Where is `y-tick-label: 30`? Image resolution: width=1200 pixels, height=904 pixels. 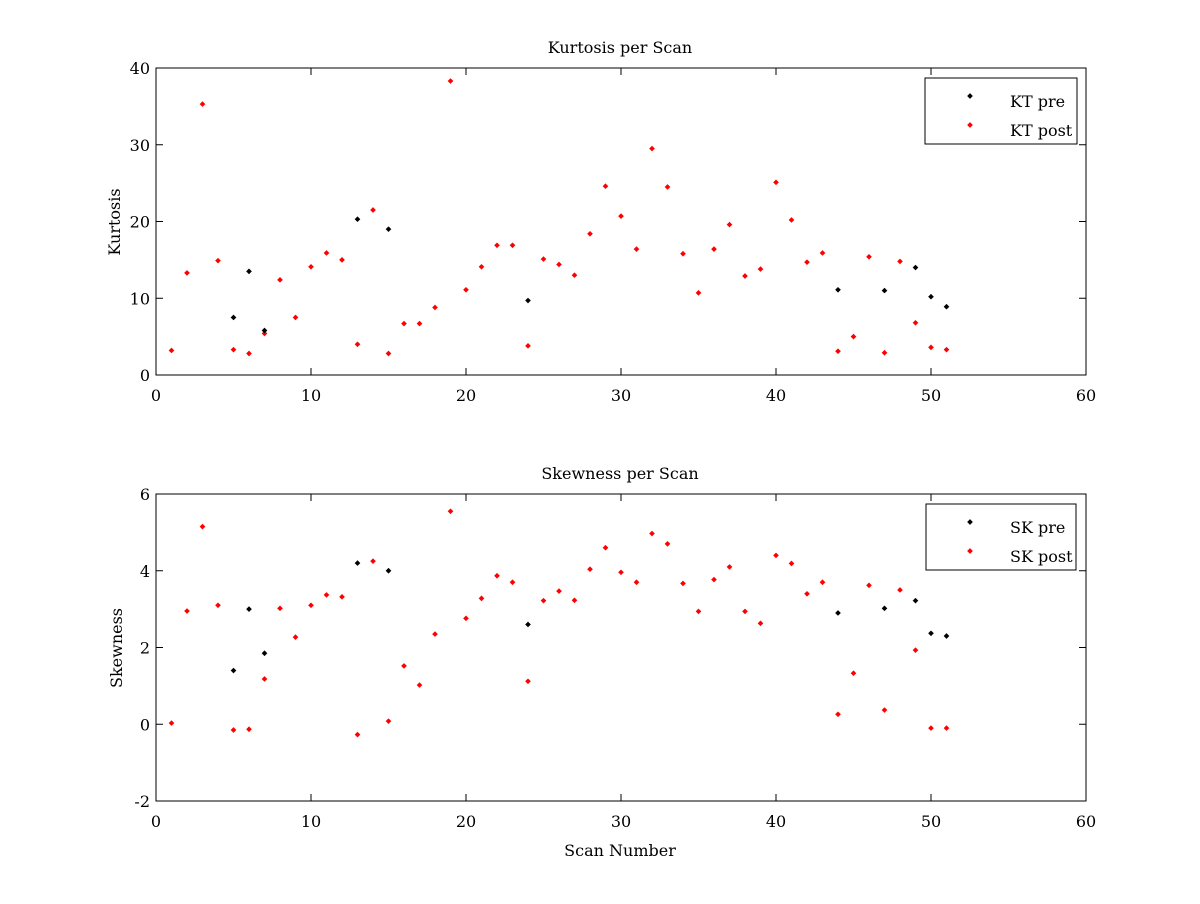 y-tick-label: 30 is located at coordinates (140, 145).